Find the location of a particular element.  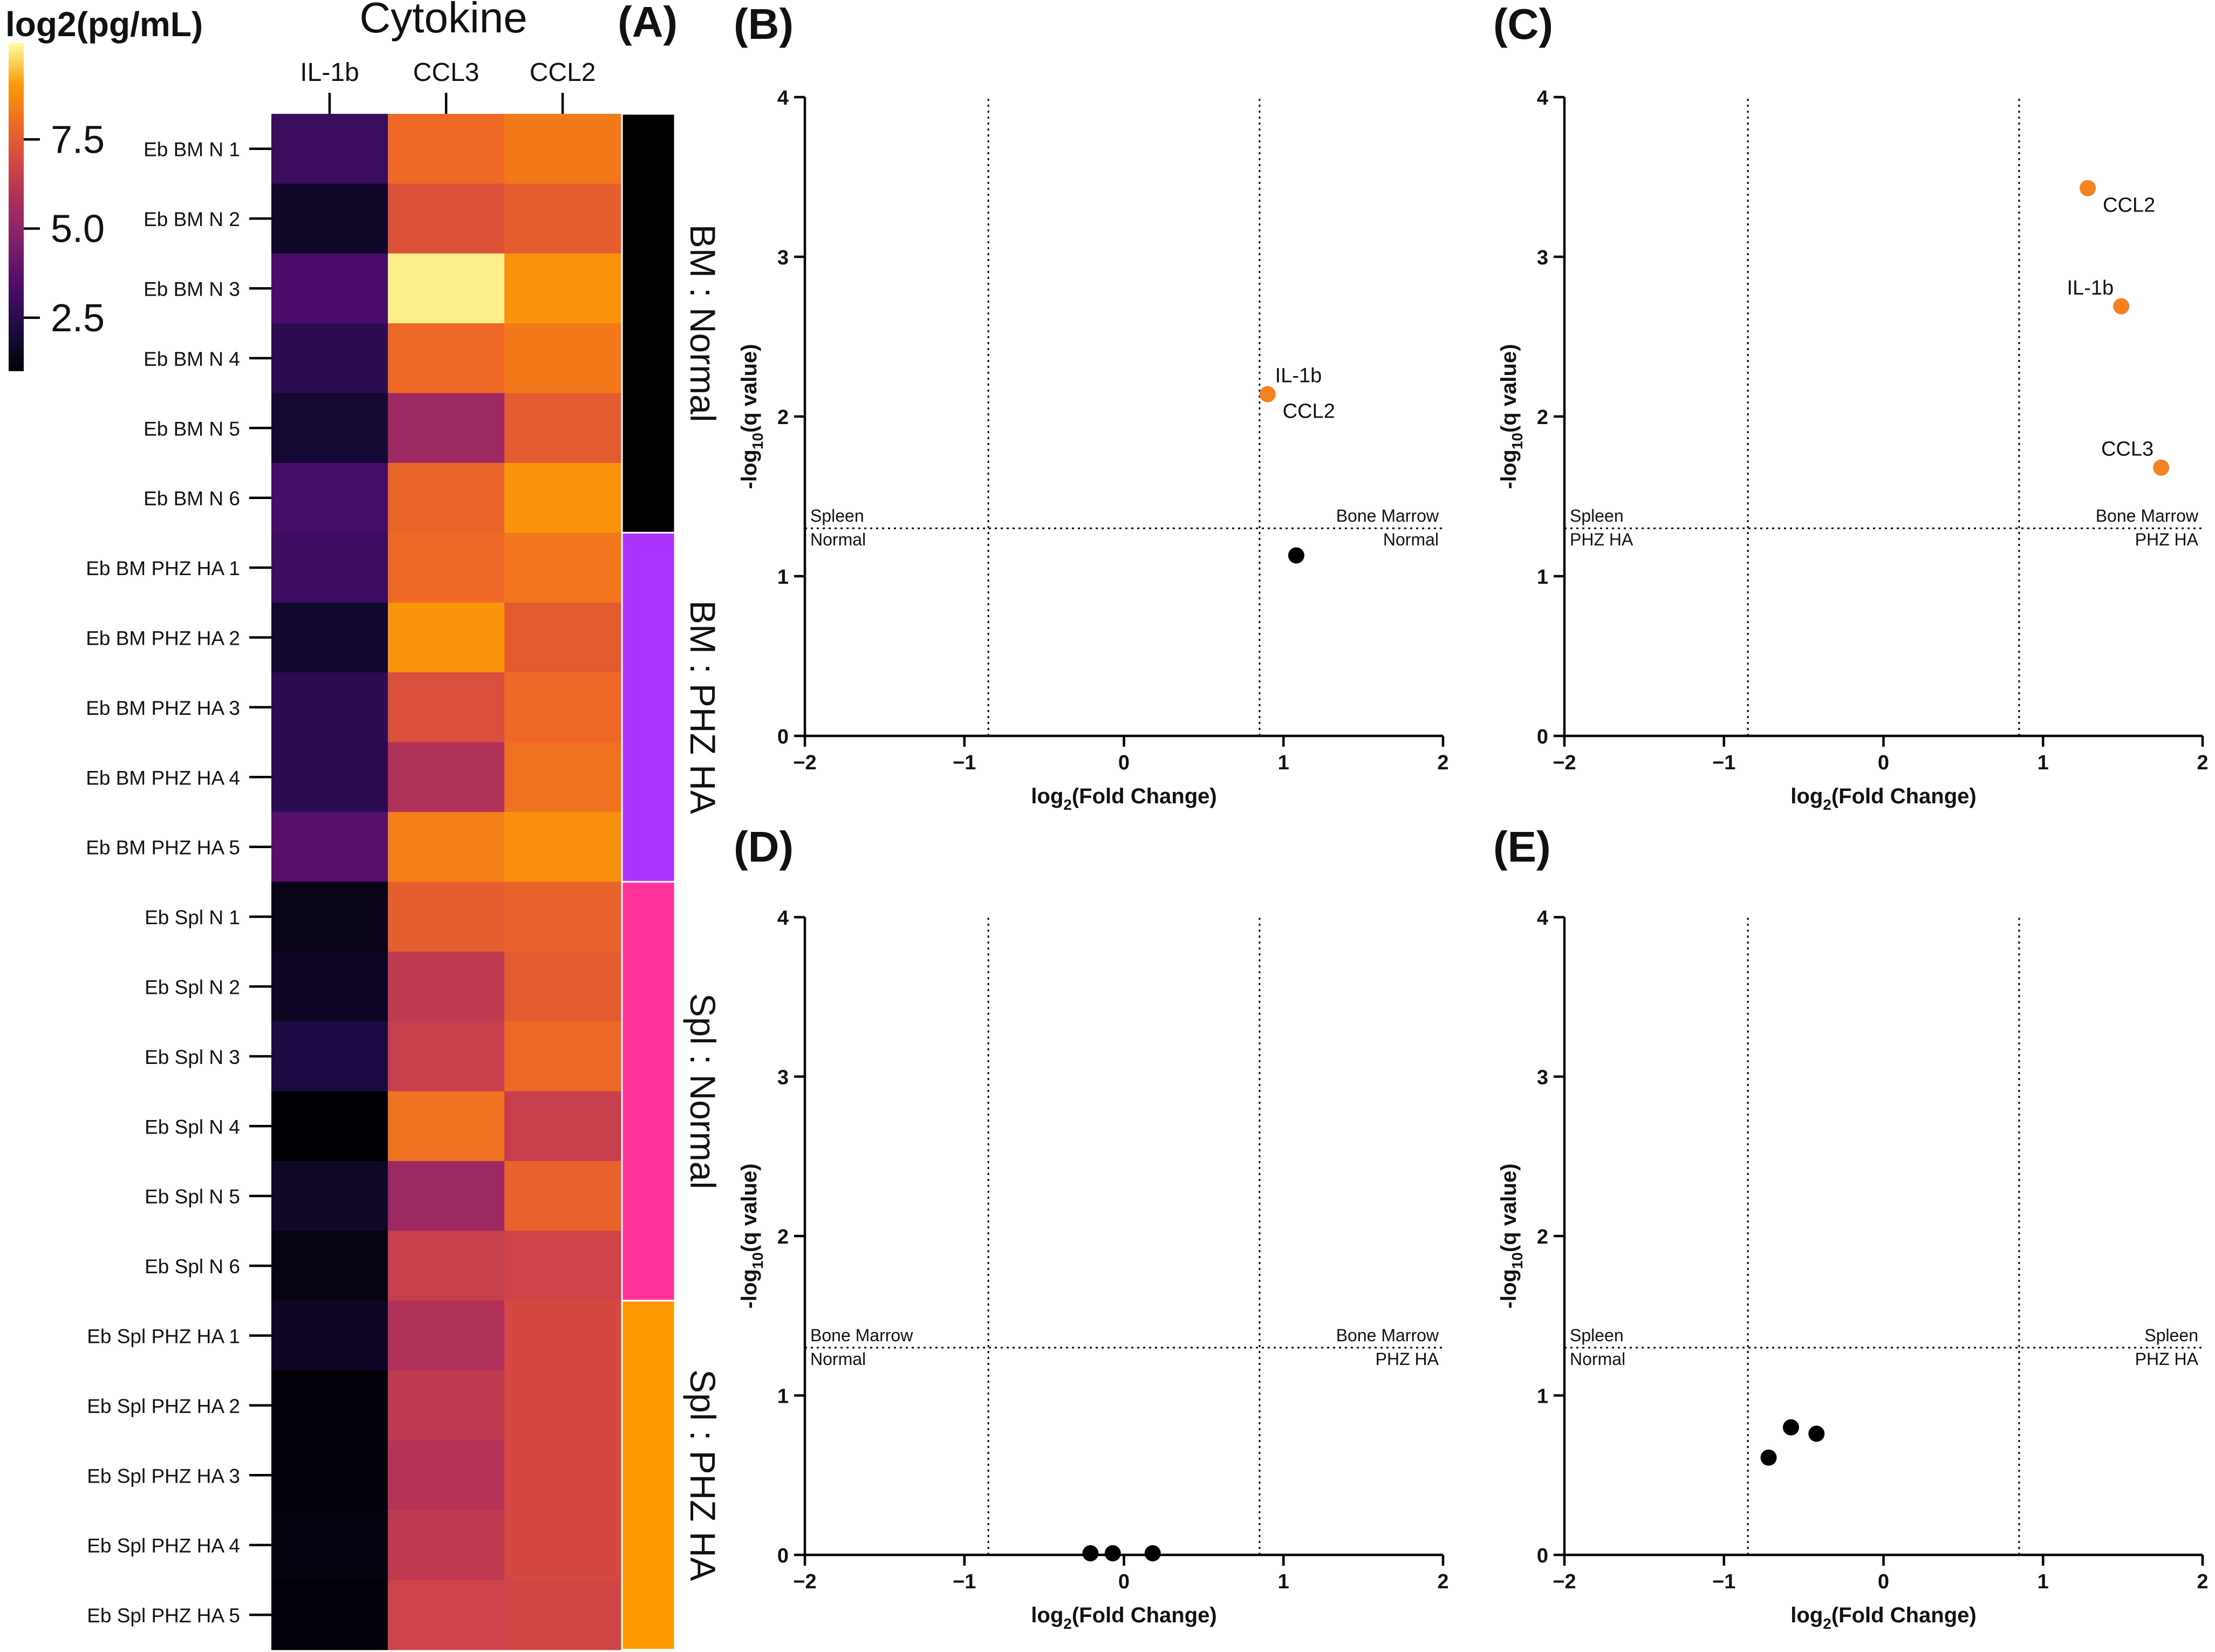

point-label: CCL2 is located at coordinates (2129, 205).